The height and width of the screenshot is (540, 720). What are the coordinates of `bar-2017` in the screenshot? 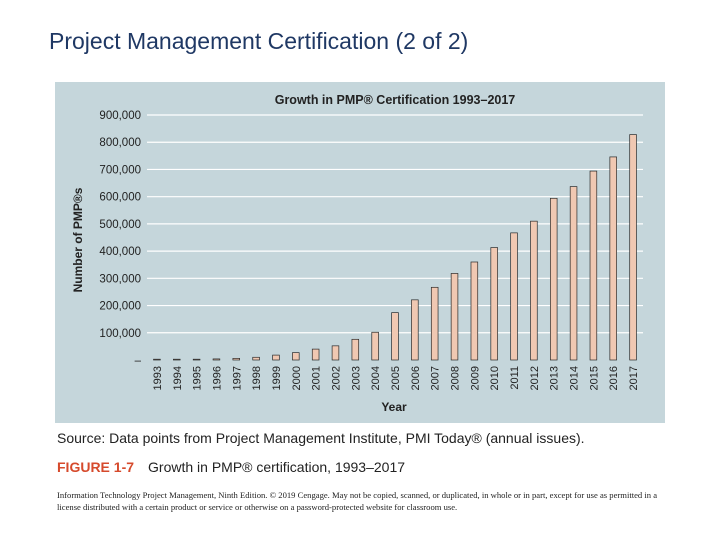 It's located at (633, 247).